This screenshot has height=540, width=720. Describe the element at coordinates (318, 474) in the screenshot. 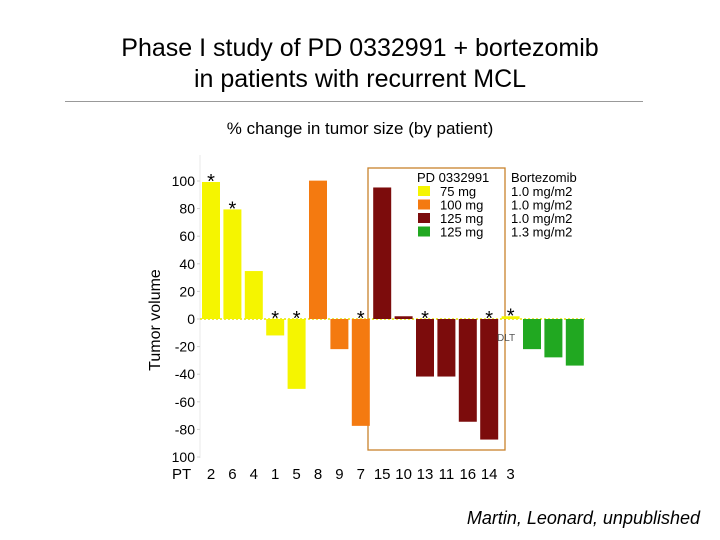

I see `x-tick-label: 8` at that location.